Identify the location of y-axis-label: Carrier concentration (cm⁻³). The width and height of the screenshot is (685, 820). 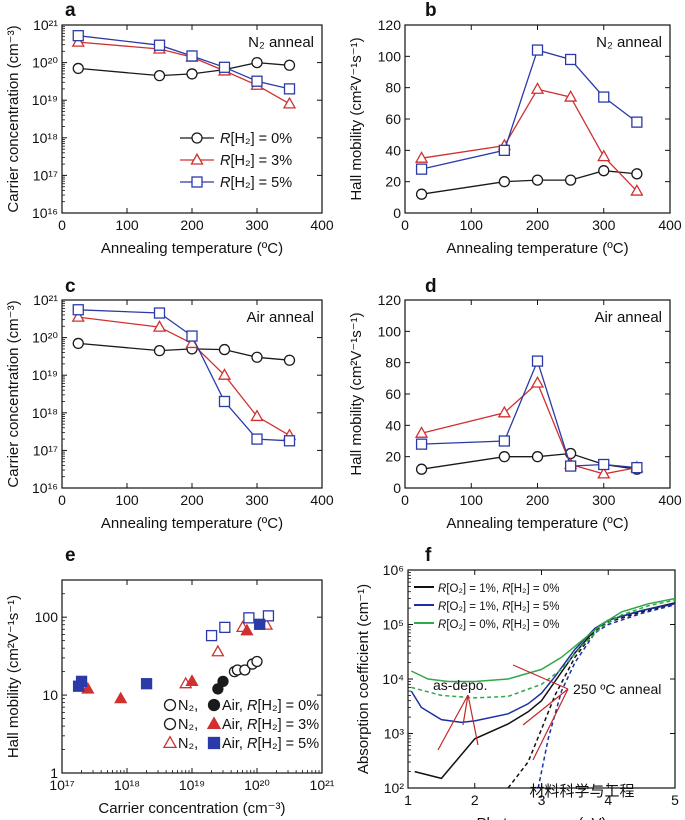
(13, 118).